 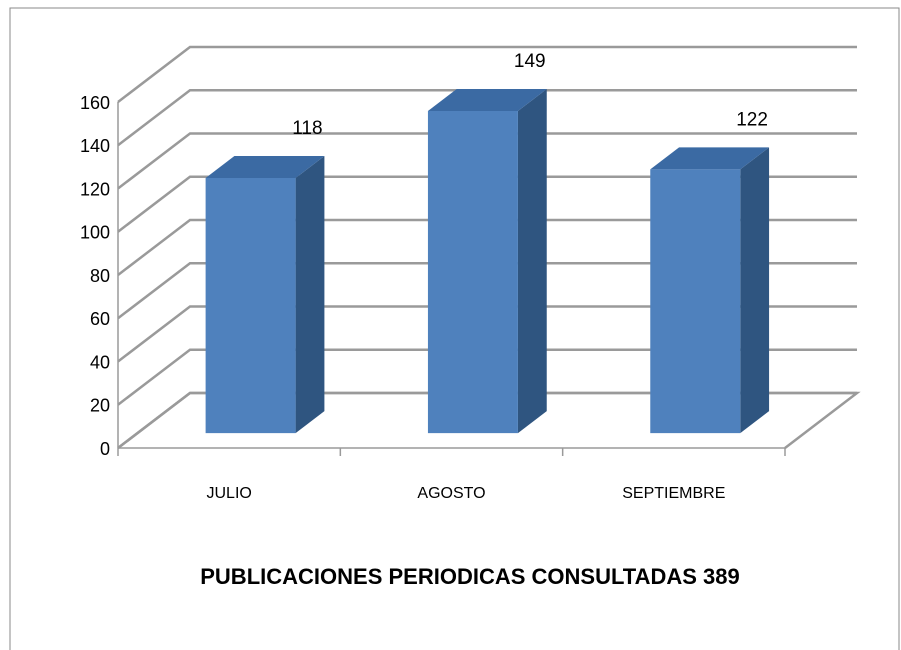 I want to click on x-tick-label: JULIO, so click(x=228, y=493).